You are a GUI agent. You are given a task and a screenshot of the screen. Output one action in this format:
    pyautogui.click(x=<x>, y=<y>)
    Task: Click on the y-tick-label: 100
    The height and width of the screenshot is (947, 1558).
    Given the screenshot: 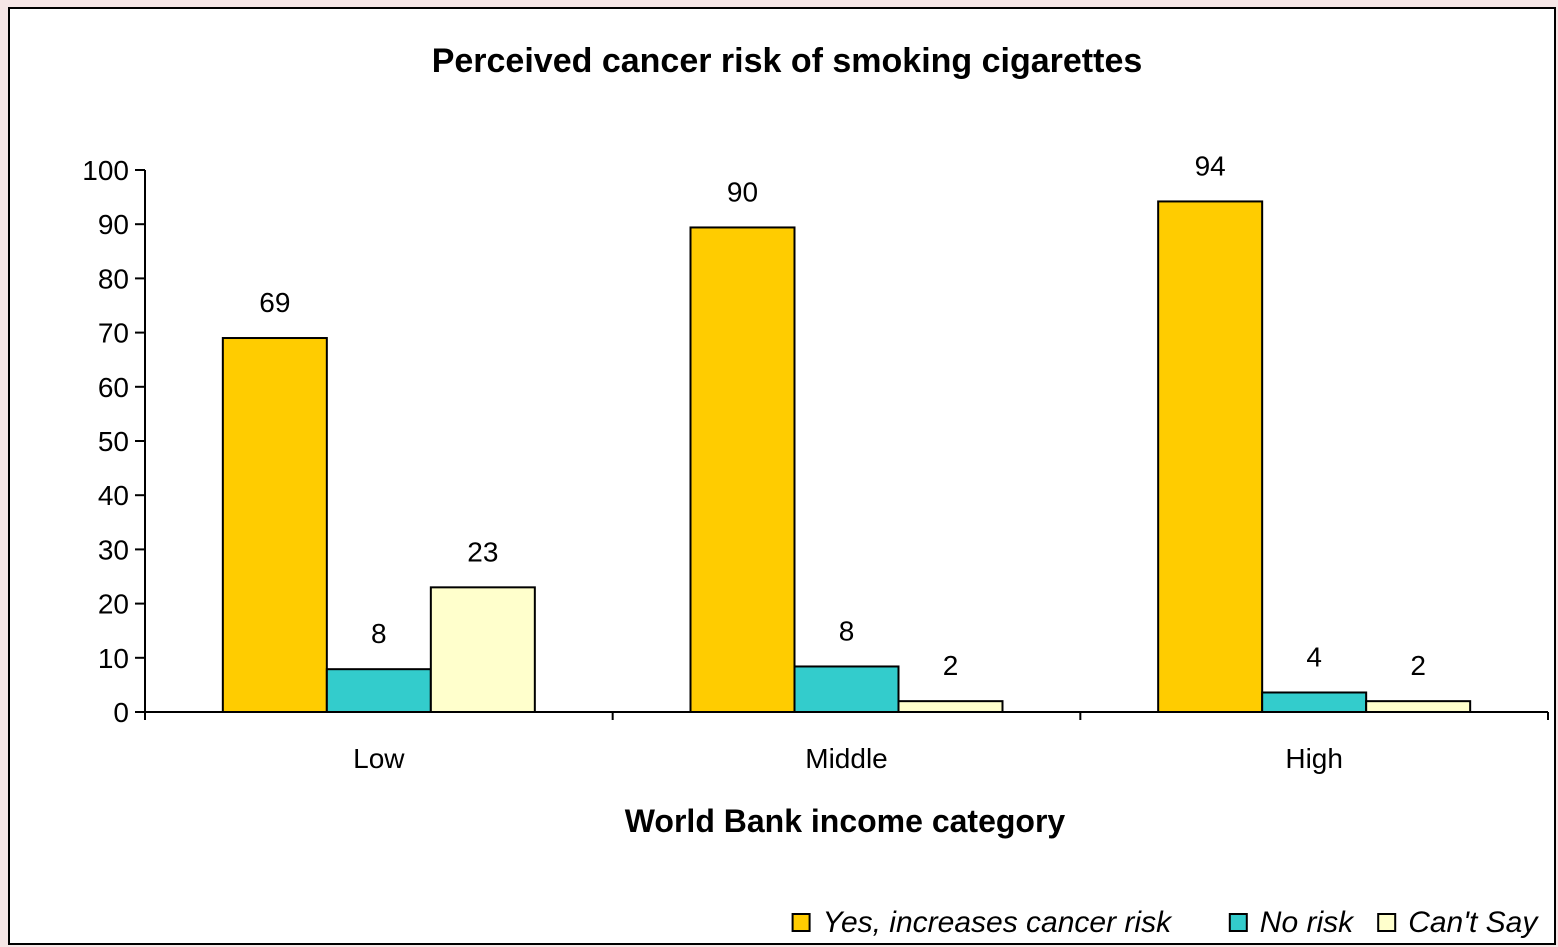 What is the action you would take?
    pyautogui.click(x=105, y=170)
    